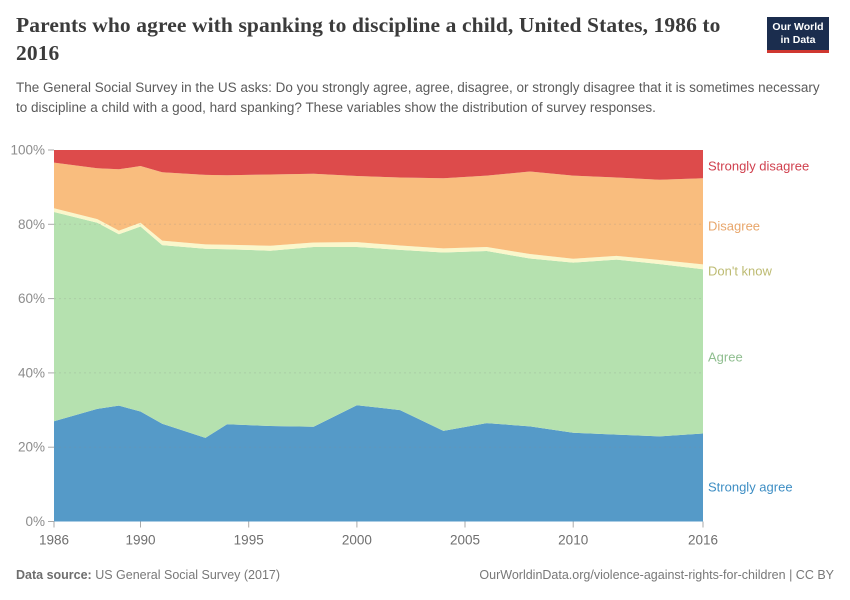  Describe the element at coordinates (31, 224) in the screenshot. I see `y-tick-label-80: 80%` at that location.